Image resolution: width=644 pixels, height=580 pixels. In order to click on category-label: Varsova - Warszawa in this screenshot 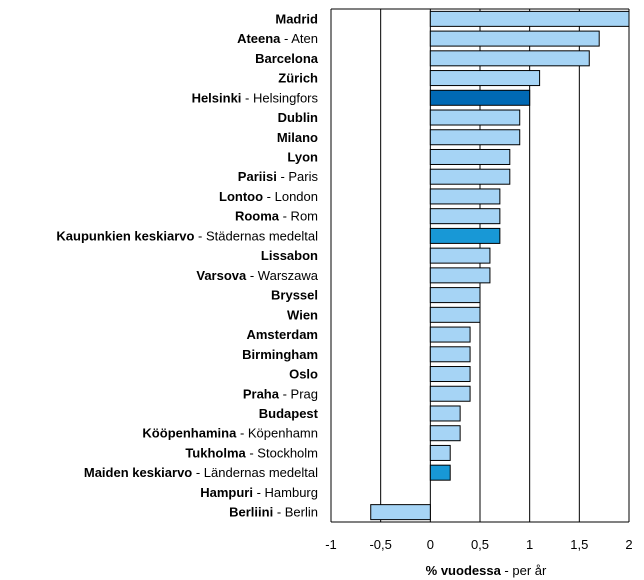, I will do `click(257, 275)`.